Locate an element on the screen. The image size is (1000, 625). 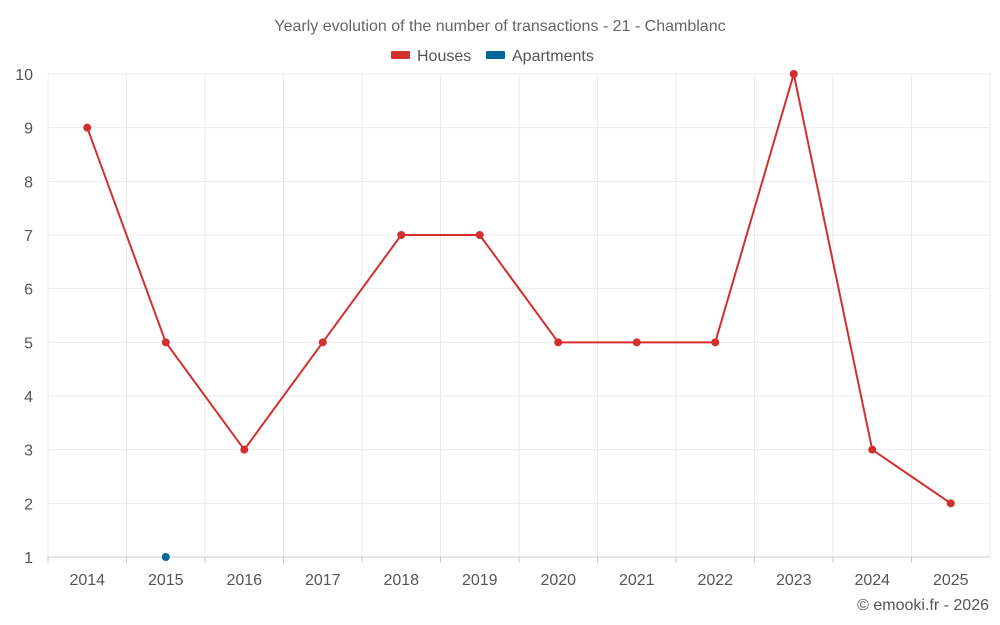
x-tick-label: 2024 is located at coordinates (872, 580).